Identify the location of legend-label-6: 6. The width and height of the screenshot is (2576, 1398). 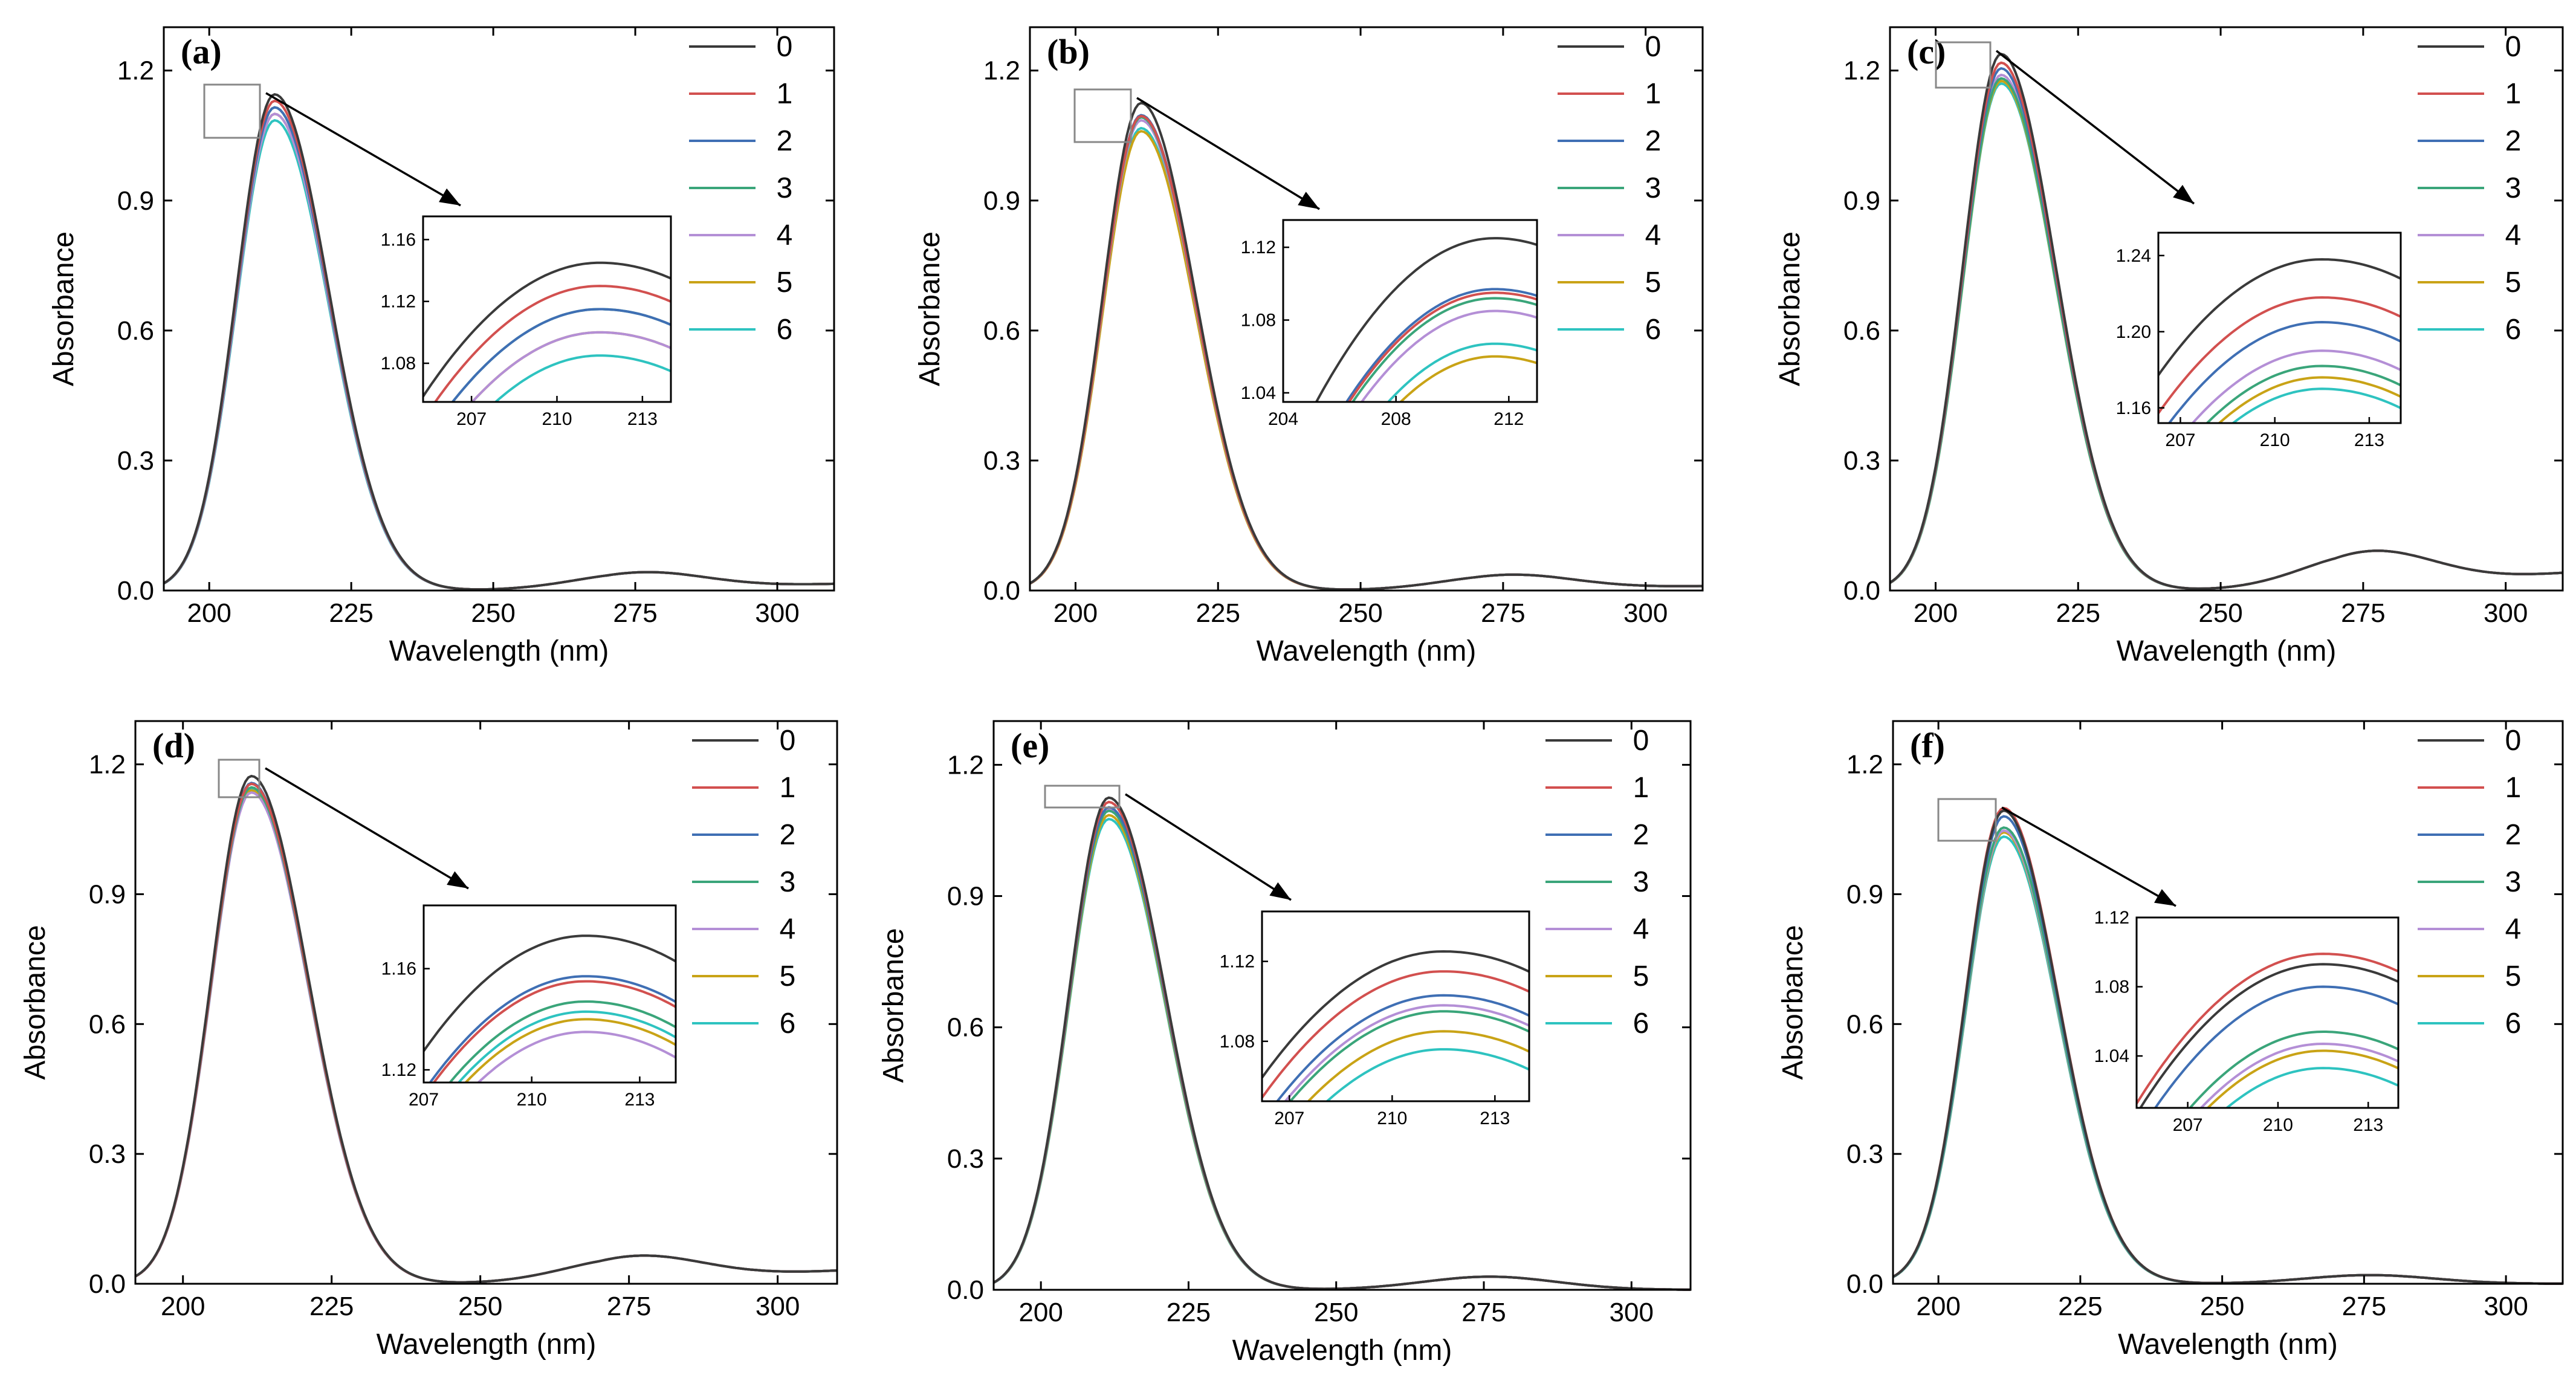
(1653, 330).